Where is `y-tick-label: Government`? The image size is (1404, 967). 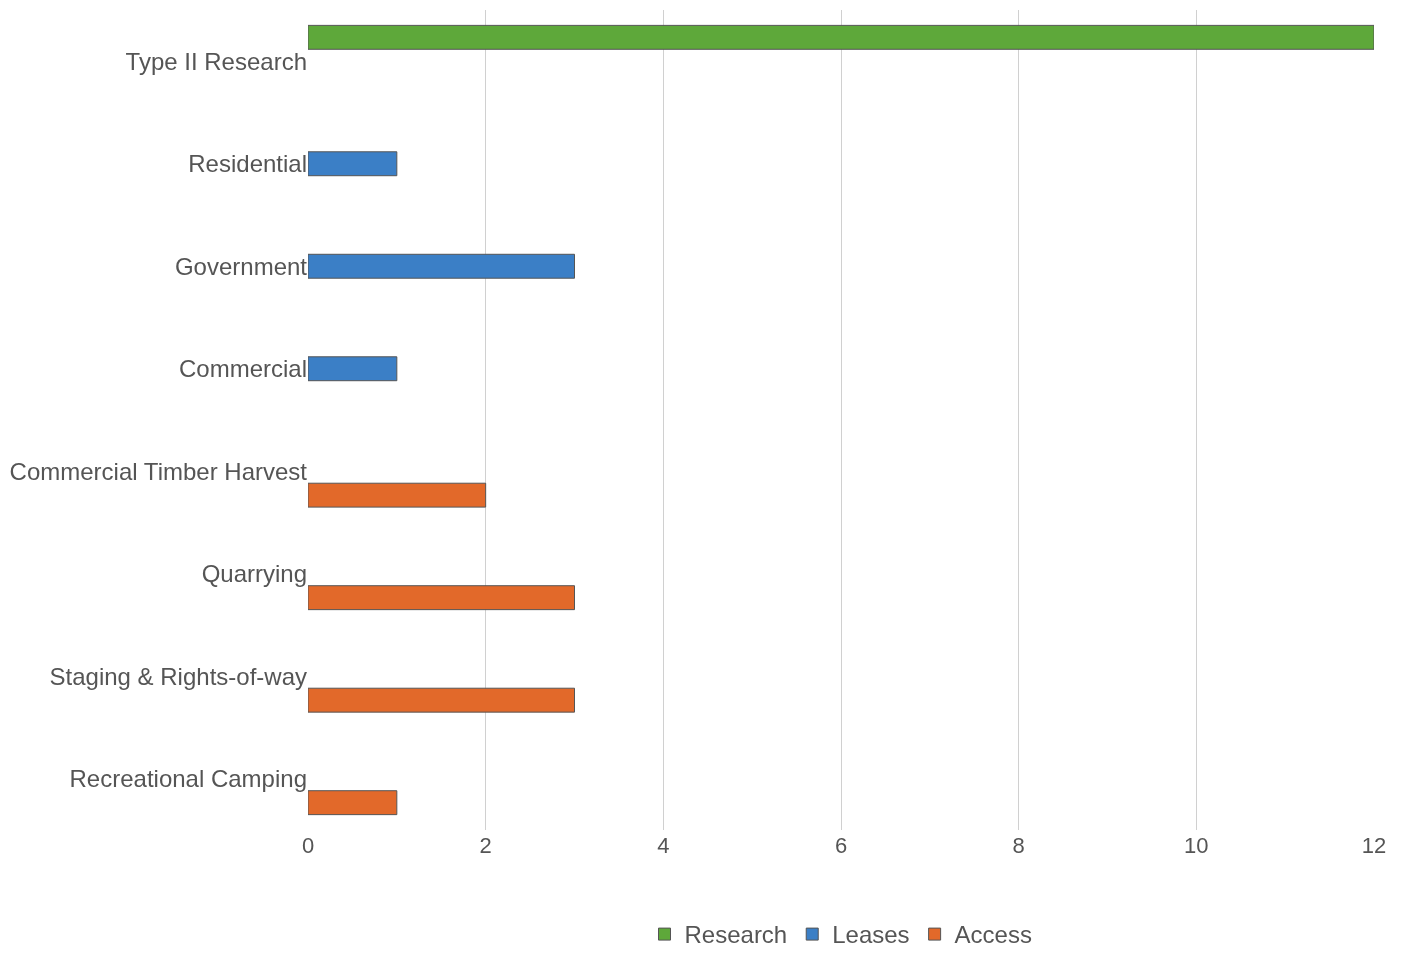
y-tick-label: Government is located at coordinates (241, 266).